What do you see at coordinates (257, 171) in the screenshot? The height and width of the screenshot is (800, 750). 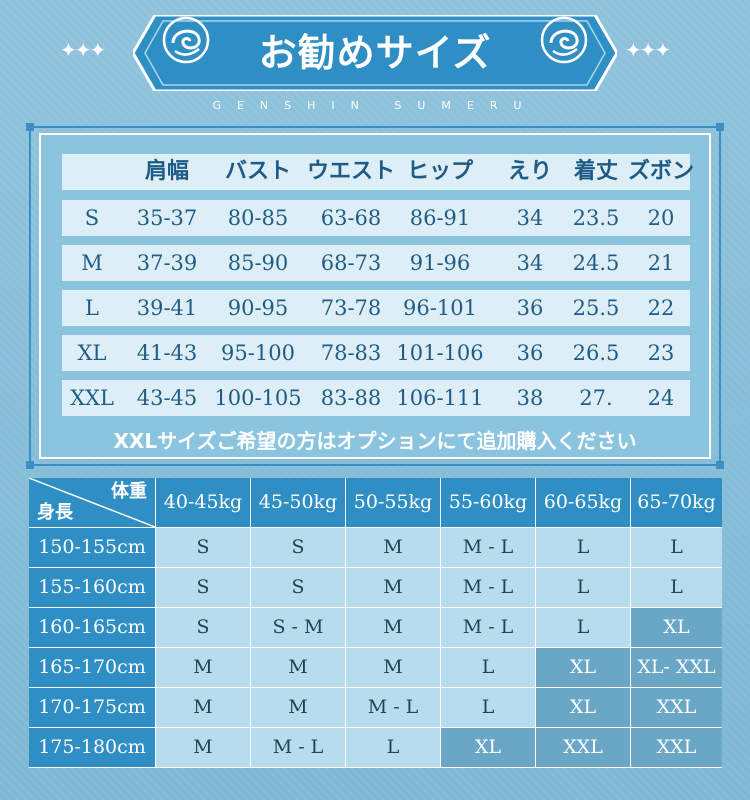 I see `size-chart-column-header: バスト` at bounding box center [257, 171].